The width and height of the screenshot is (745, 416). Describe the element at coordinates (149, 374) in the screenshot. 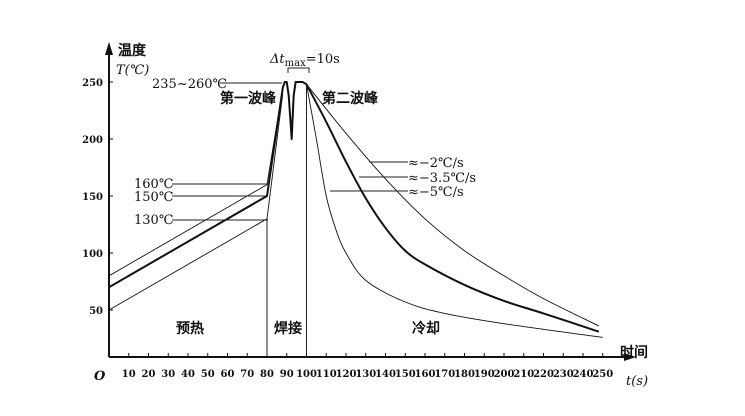

I see `x-tick-label: 20` at that location.